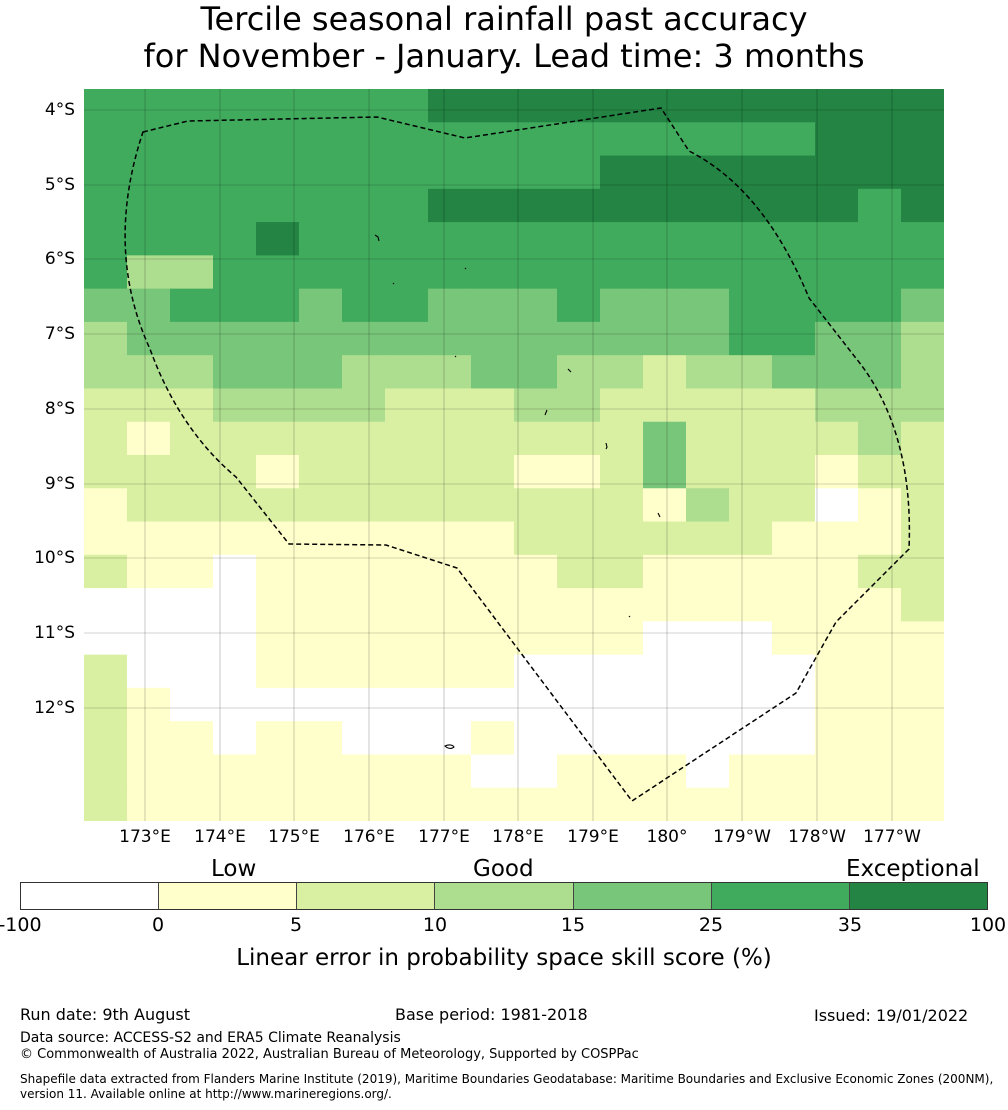  I want to click on island-outlines, so click(517, 491).